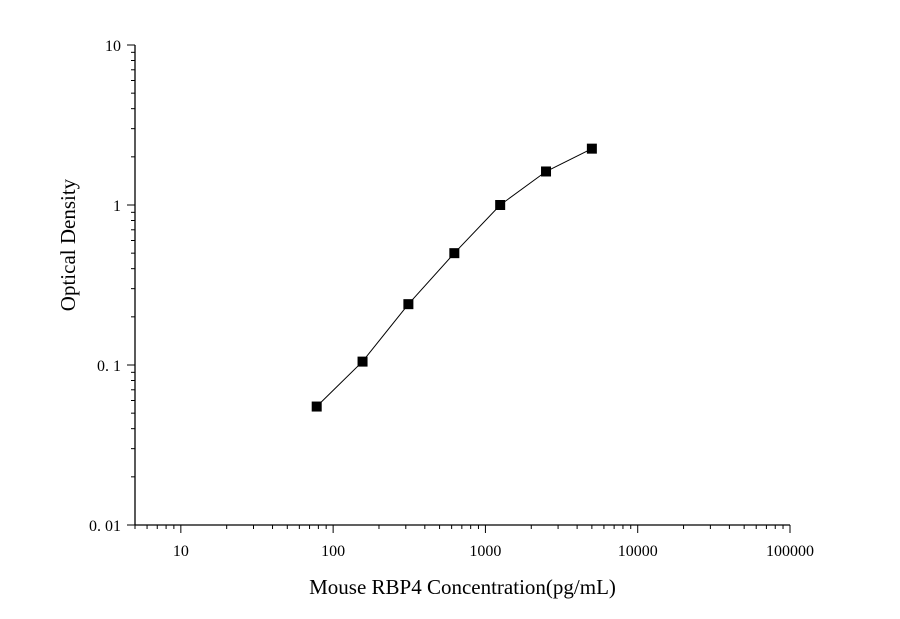 This screenshot has height=619, width=900. Describe the element at coordinates (485, 551) in the screenshot. I see `x-tick-label: 1000` at that location.